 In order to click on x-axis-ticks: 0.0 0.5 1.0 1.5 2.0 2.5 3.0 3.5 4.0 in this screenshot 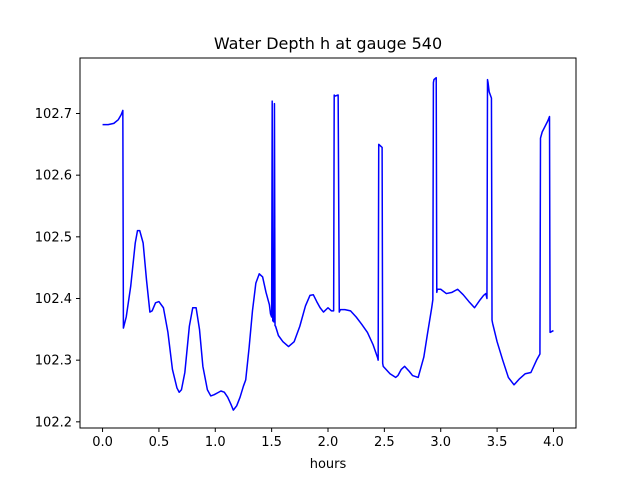, I will do `click(328, 439)`.